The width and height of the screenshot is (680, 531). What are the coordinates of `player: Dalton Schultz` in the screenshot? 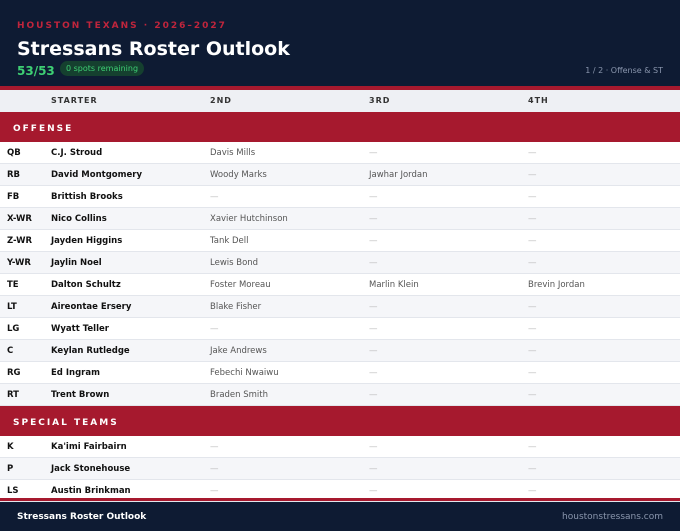 It's located at (86, 285).